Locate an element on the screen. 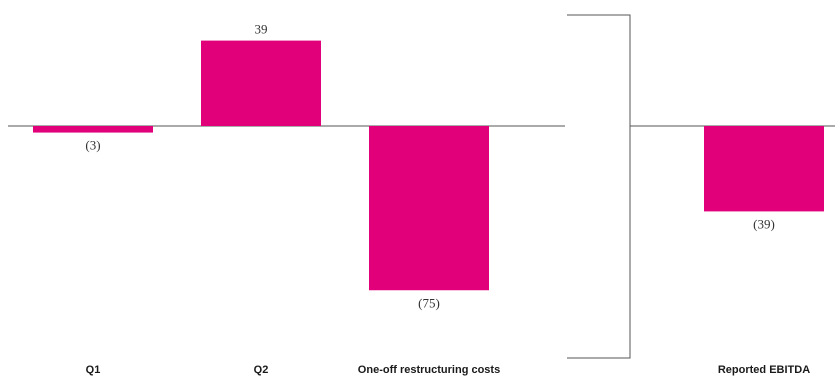 The width and height of the screenshot is (835, 376). category-label-3: Reported EBITDA is located at coordinates (764, 370).